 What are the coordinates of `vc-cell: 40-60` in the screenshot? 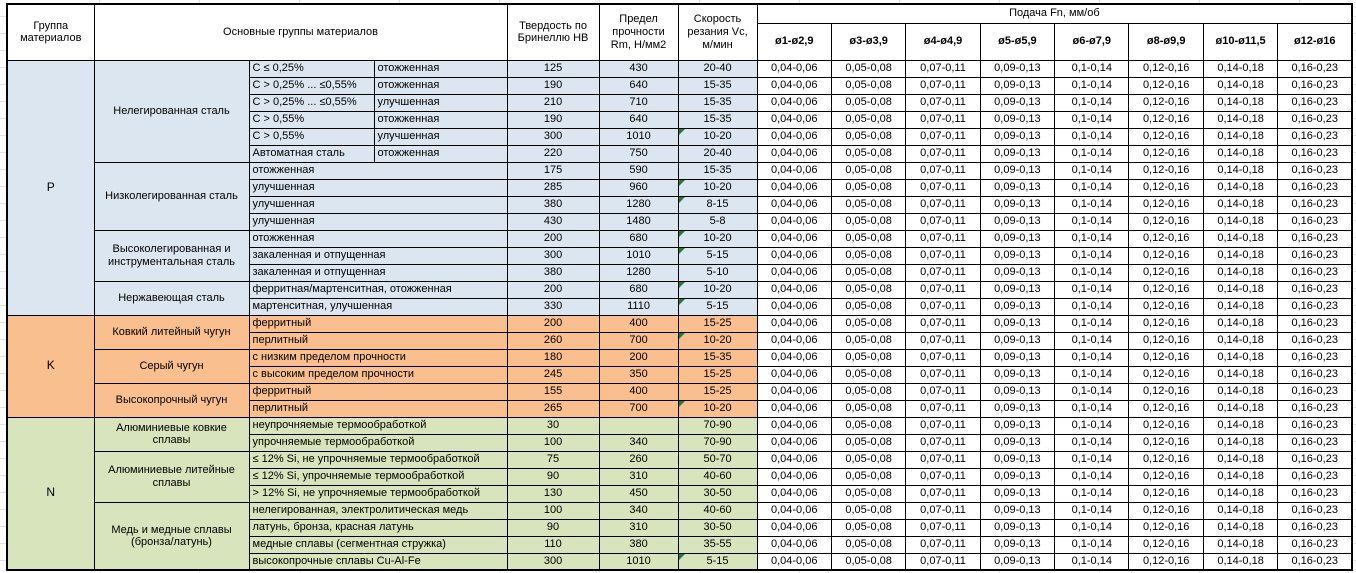 It's located at (717, 476).